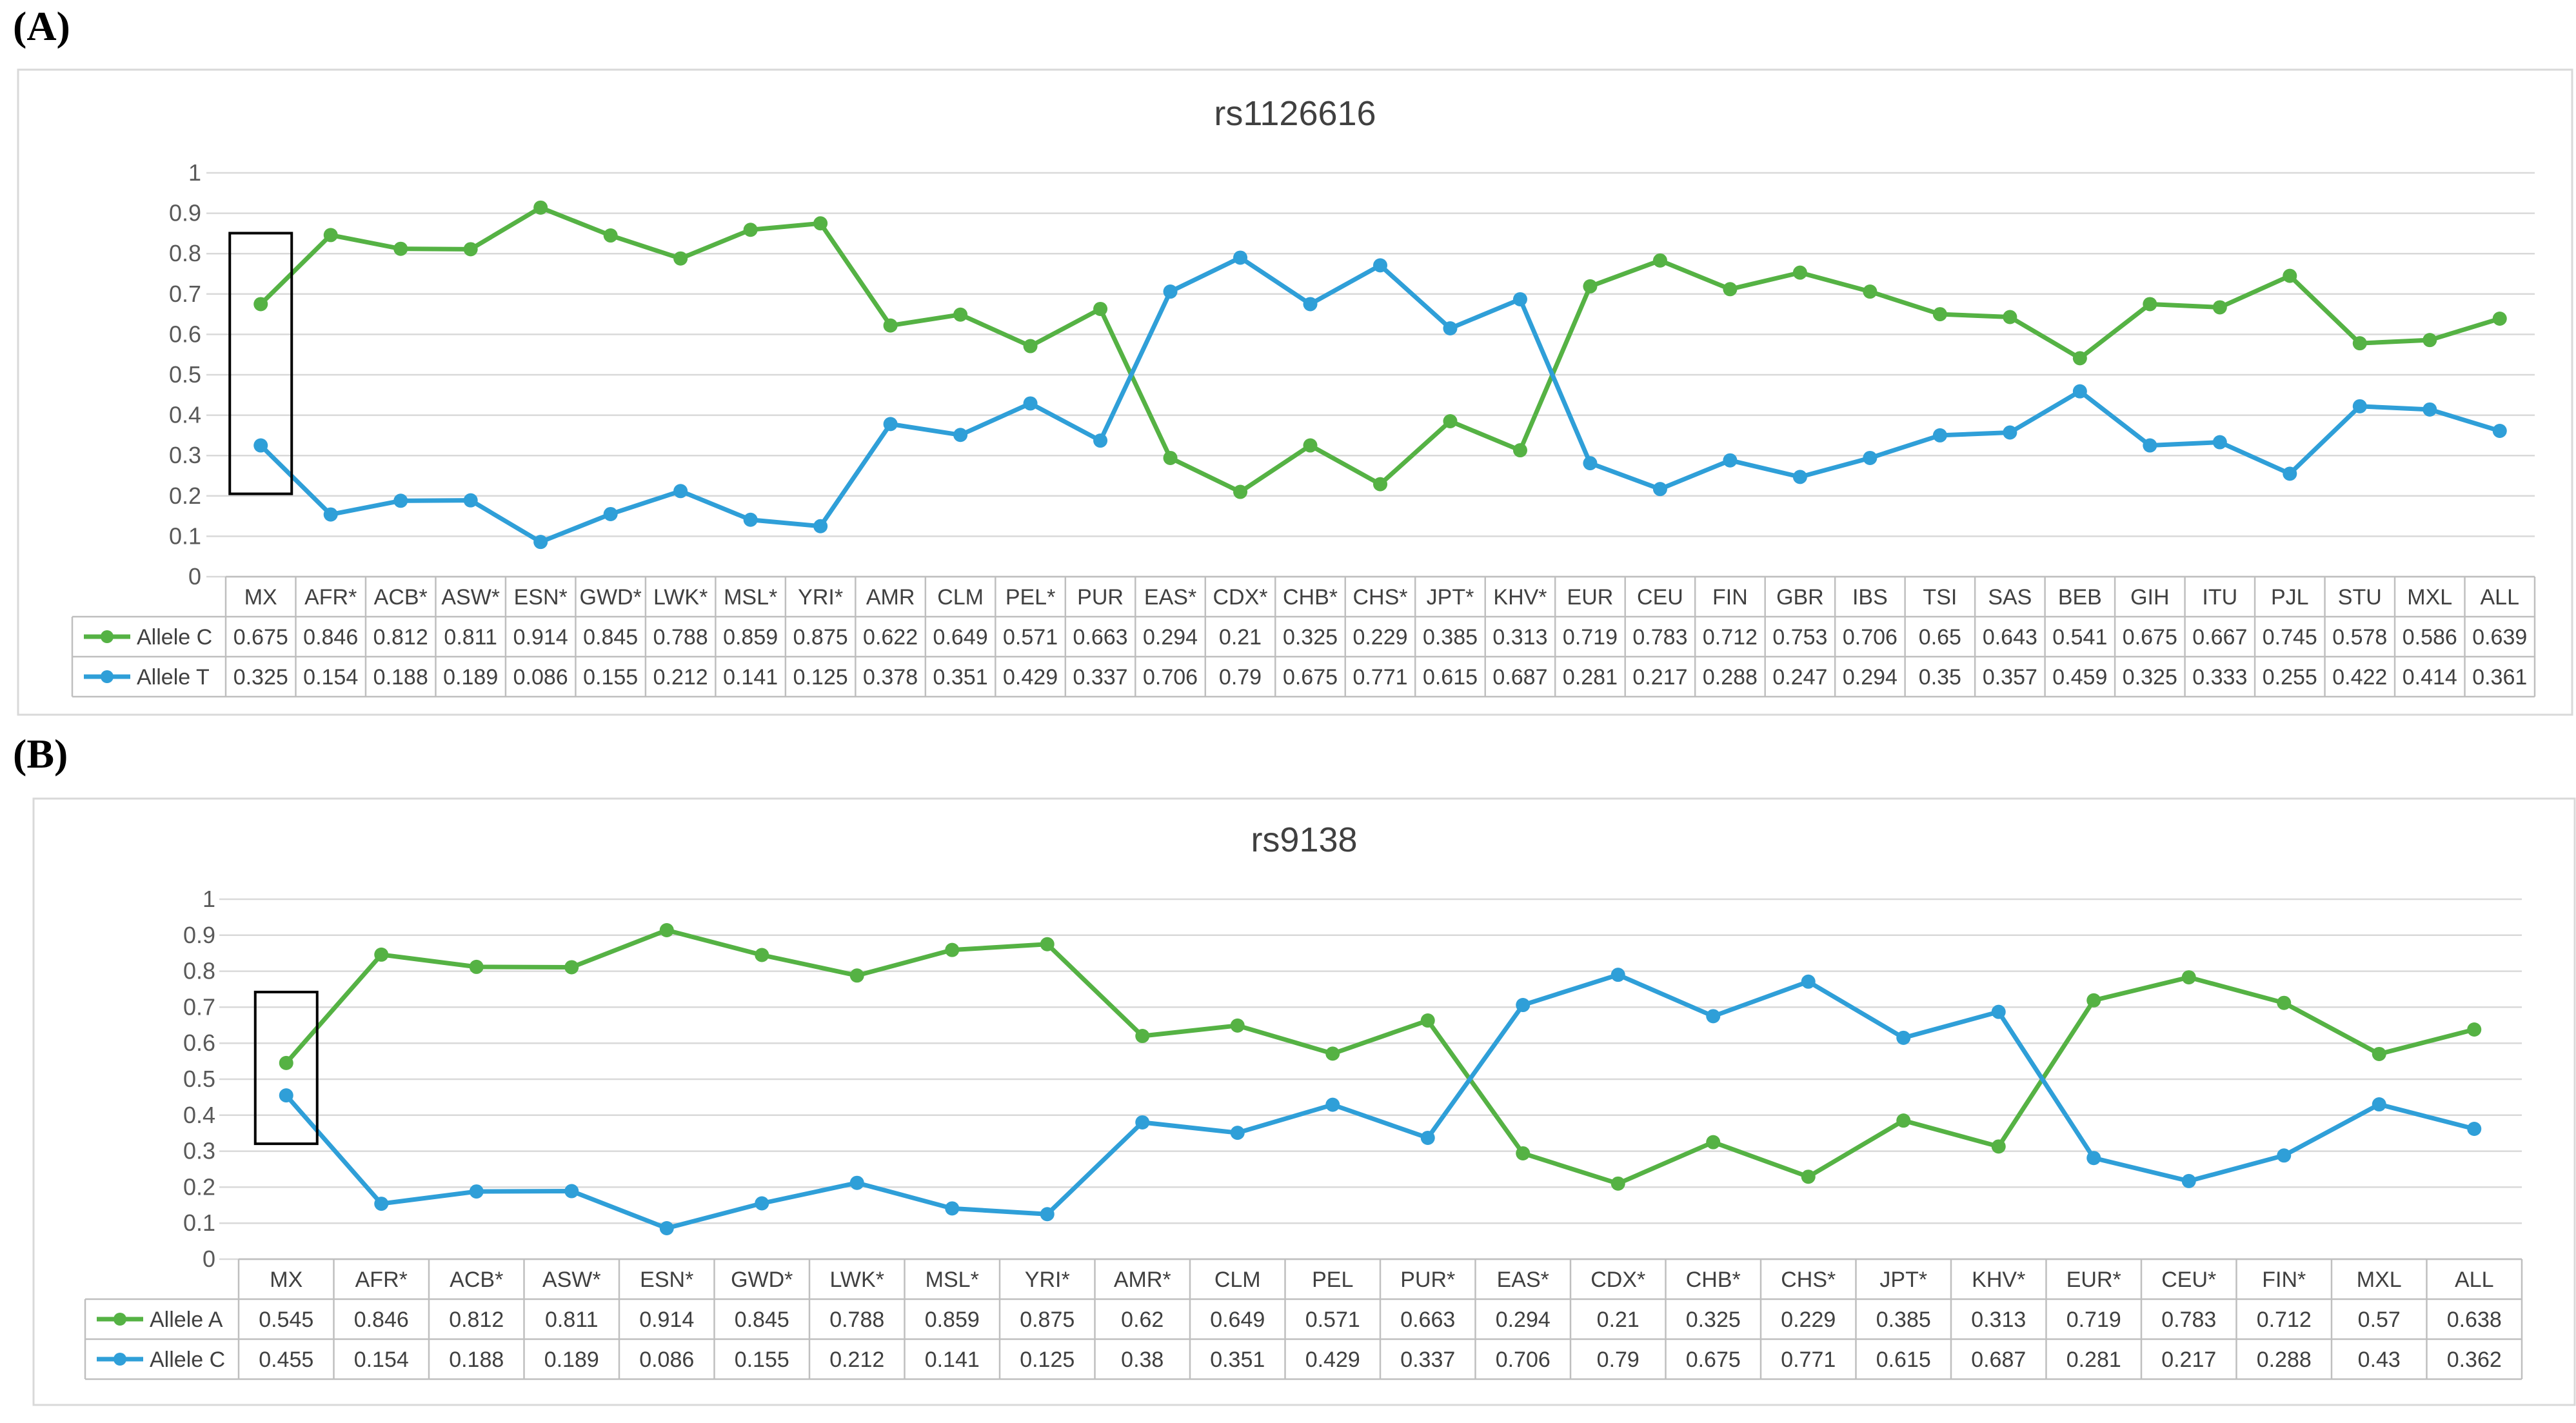  Describe the element at coordinates (820, 677) in the screenshot. I see `table-value: 0.125` at that location.